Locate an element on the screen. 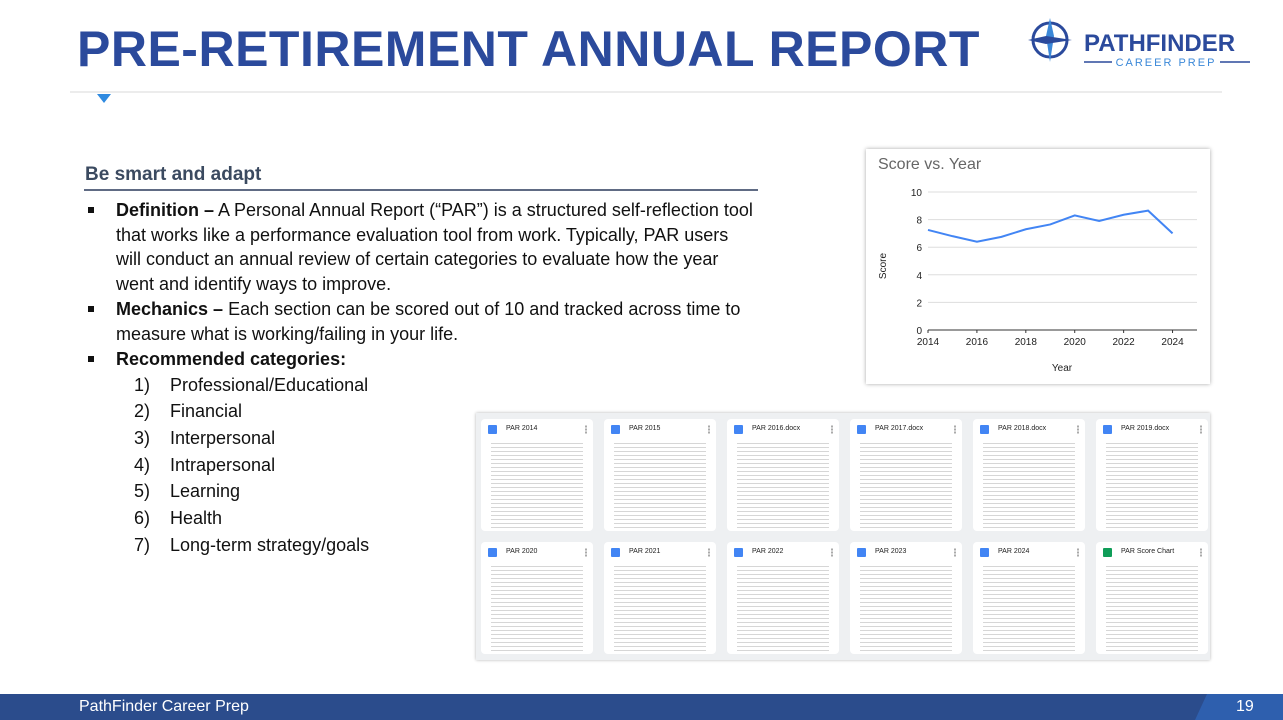 This screenshot has height=720, width=1283. file-name: PAR 2017.docx is located at coordinates (899, 428).